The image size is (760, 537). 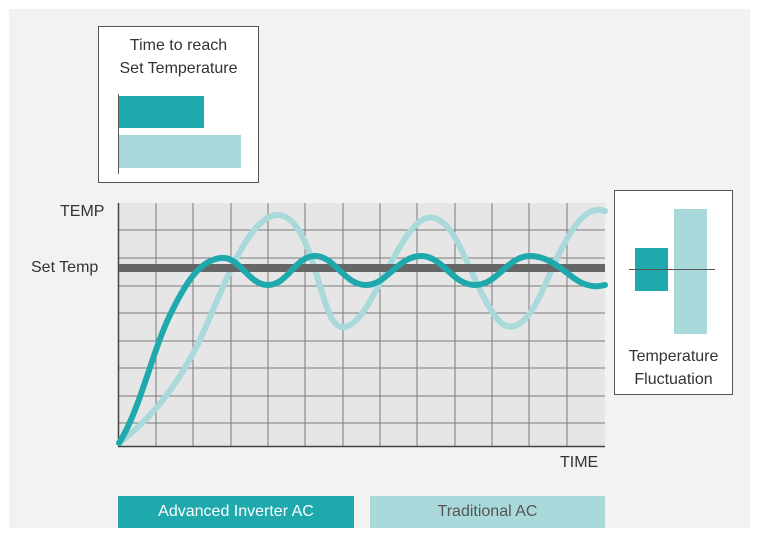 I want to click on temperature-fluctuation-box: Temperature Fluctuation, so click(x=673, y=292).